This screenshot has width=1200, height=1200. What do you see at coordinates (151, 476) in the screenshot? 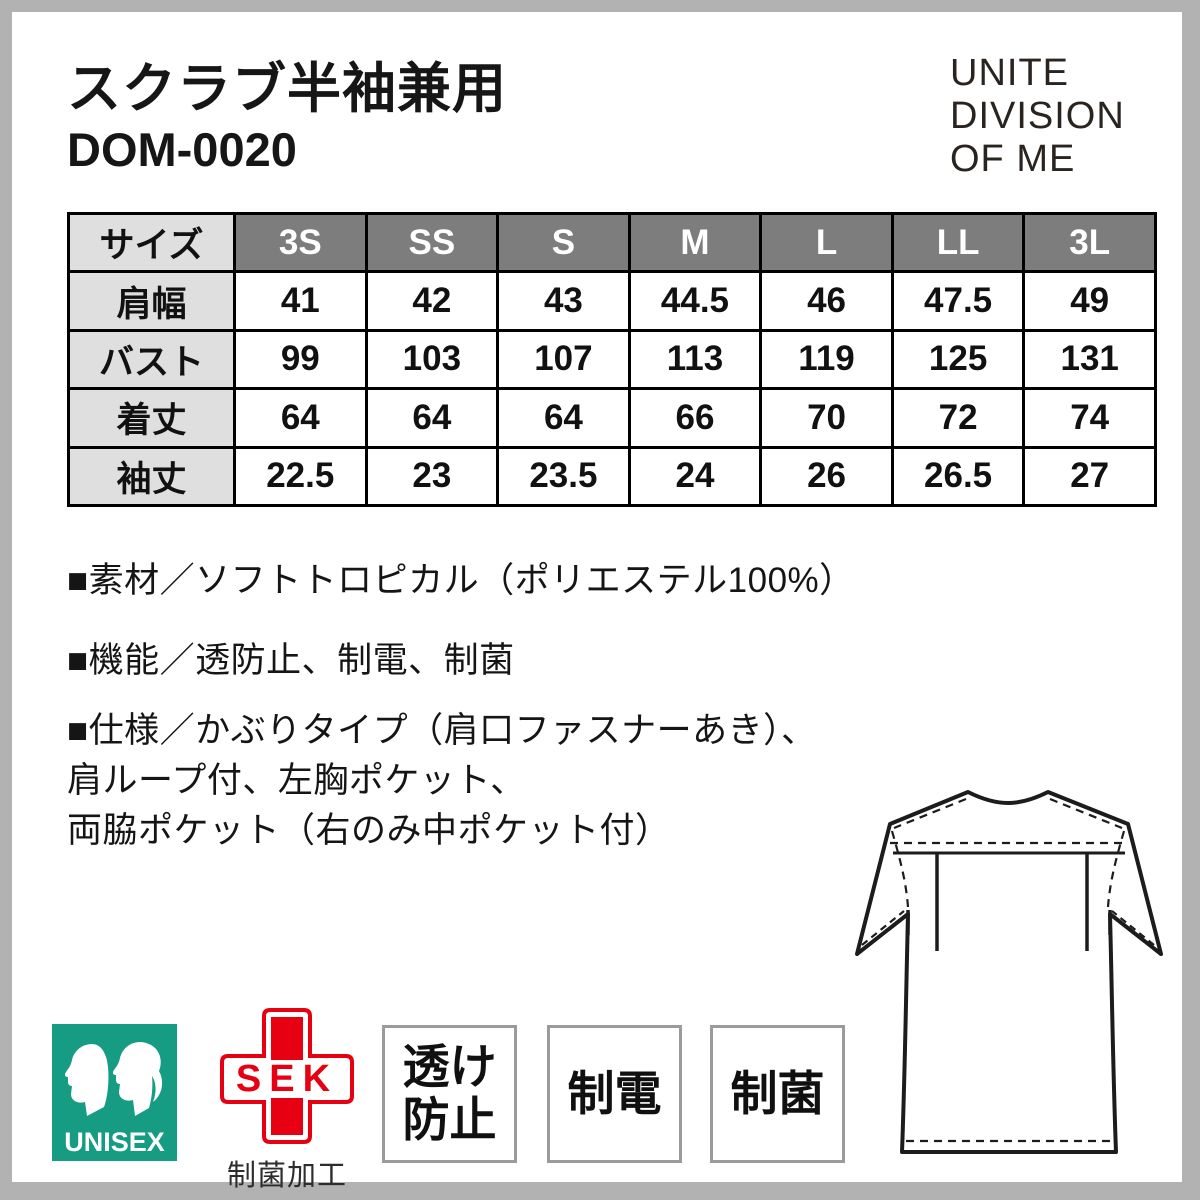
I see `measurement-label: 袖丈` at bounding box center [151, 476].